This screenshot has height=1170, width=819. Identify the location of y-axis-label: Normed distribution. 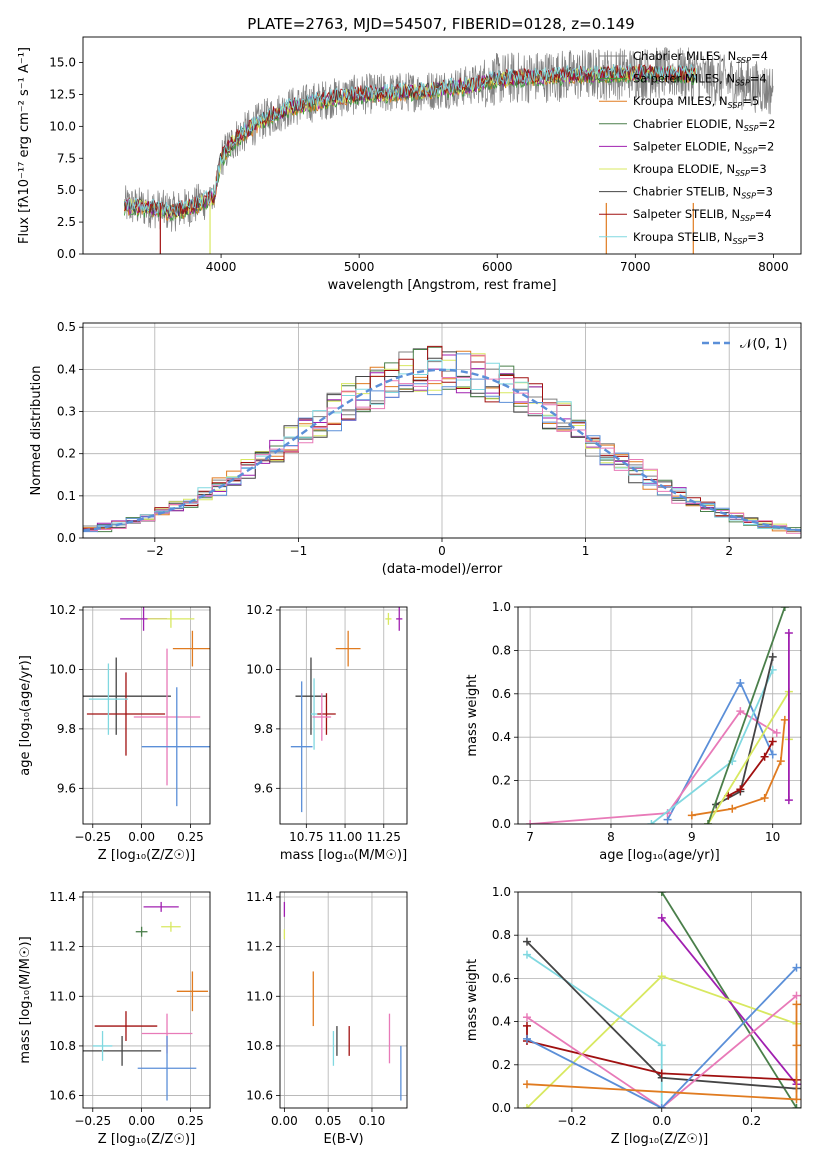
(36, 431).